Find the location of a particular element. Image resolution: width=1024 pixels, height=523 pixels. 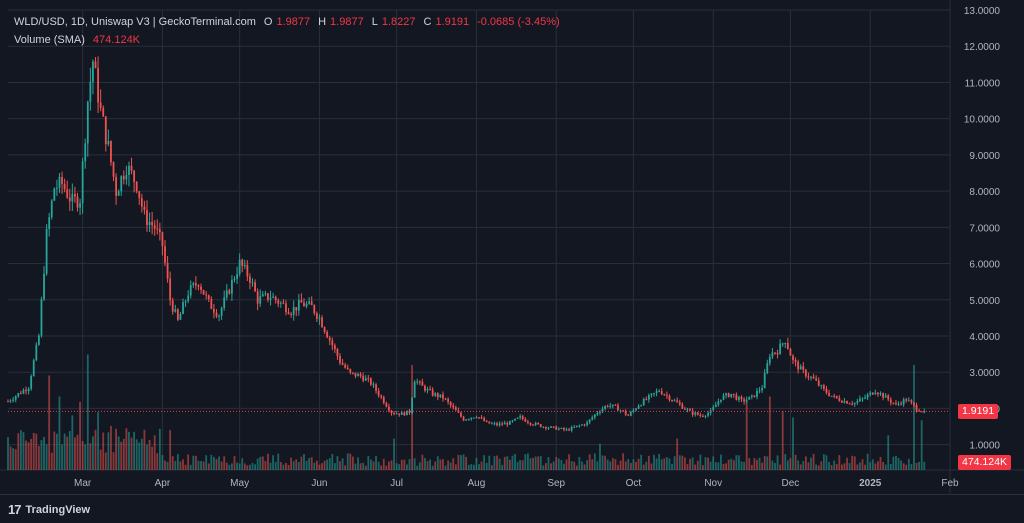

low-value: 1.8227 is located at coordinates (398, 22).